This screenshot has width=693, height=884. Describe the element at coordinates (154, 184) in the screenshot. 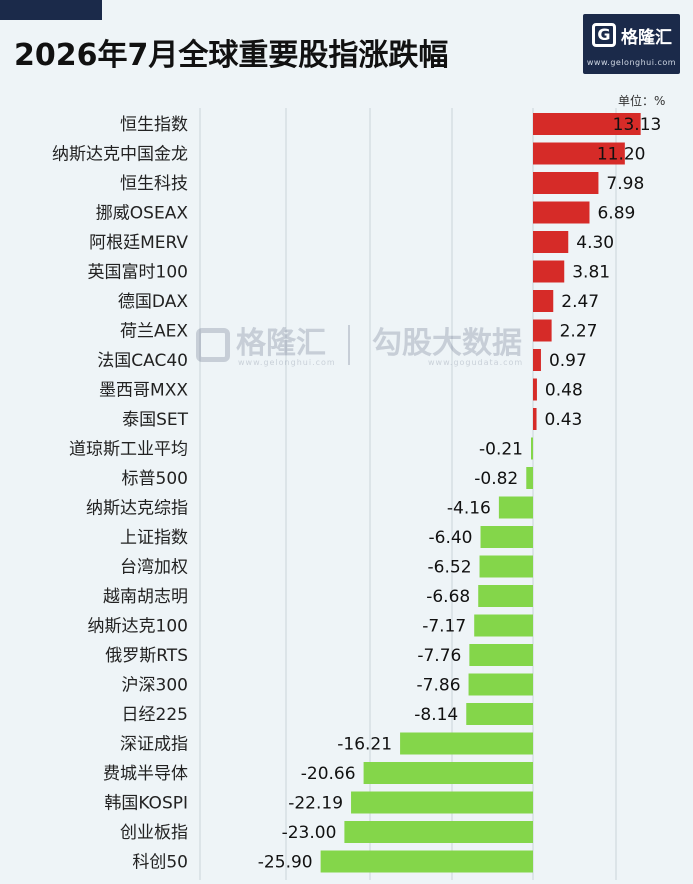

I see `category-label: 恒生科技` at that location.